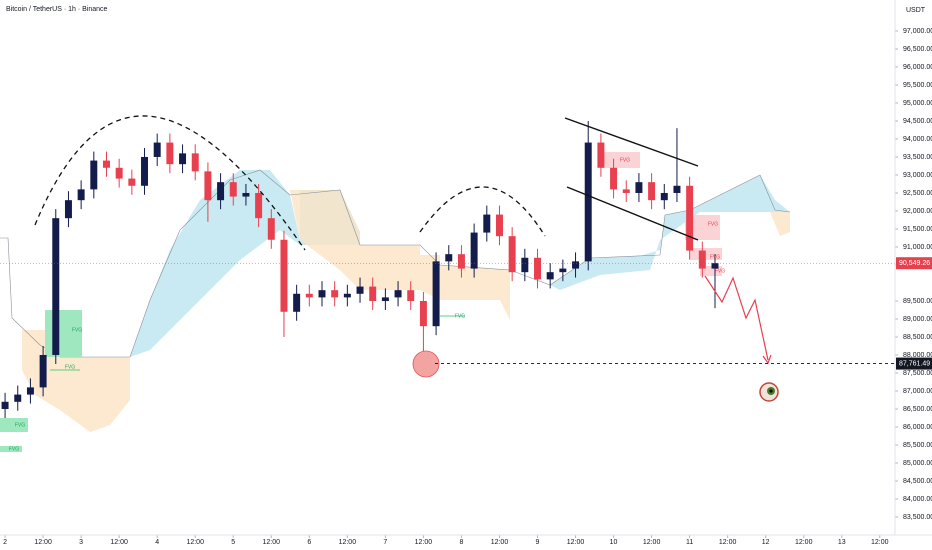  What do you see at coordinates (917, 391) in the screenshot?
I see `y-tick-label: 87,000.00` at bounding box center [917, 391].